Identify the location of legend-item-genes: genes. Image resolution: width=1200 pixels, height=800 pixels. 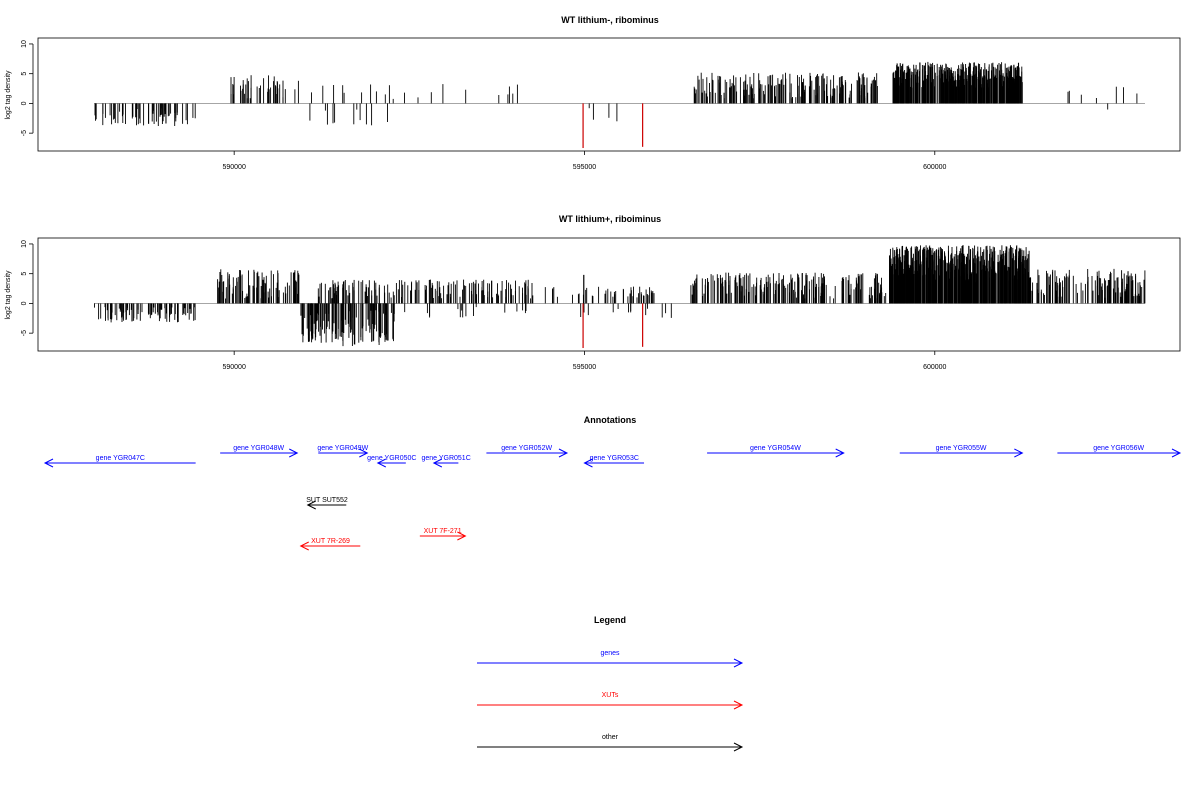
(610, 659).